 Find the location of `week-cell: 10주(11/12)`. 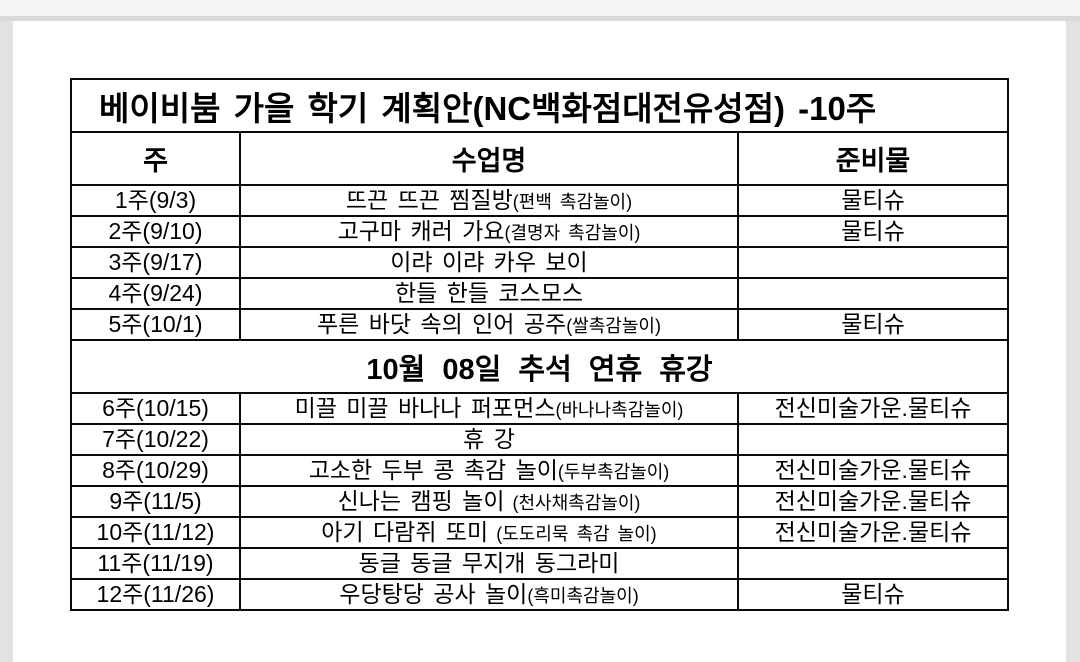

week-cell: 10주(11/12) is located at coordinates (155, 532).